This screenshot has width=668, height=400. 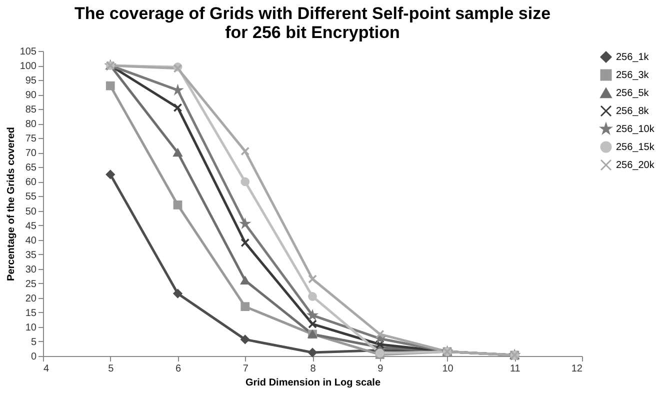 What do you see at coordinates (636, 165) in the screenshot?
I see `legend-label: 256_20k` at bounding box center [636, 165].